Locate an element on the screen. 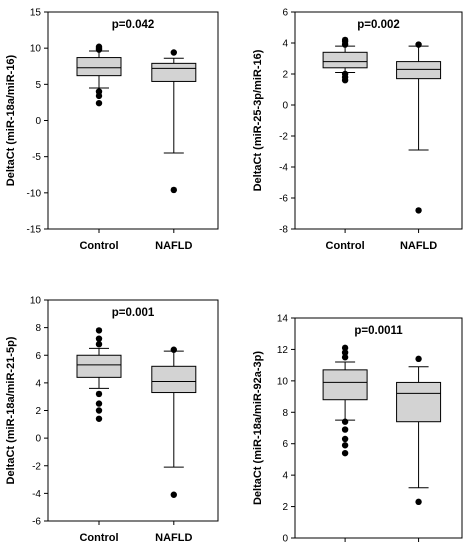 This screenshot has height=550, width=470. y-tick-label: -5 is located at coordinates (36, 157).